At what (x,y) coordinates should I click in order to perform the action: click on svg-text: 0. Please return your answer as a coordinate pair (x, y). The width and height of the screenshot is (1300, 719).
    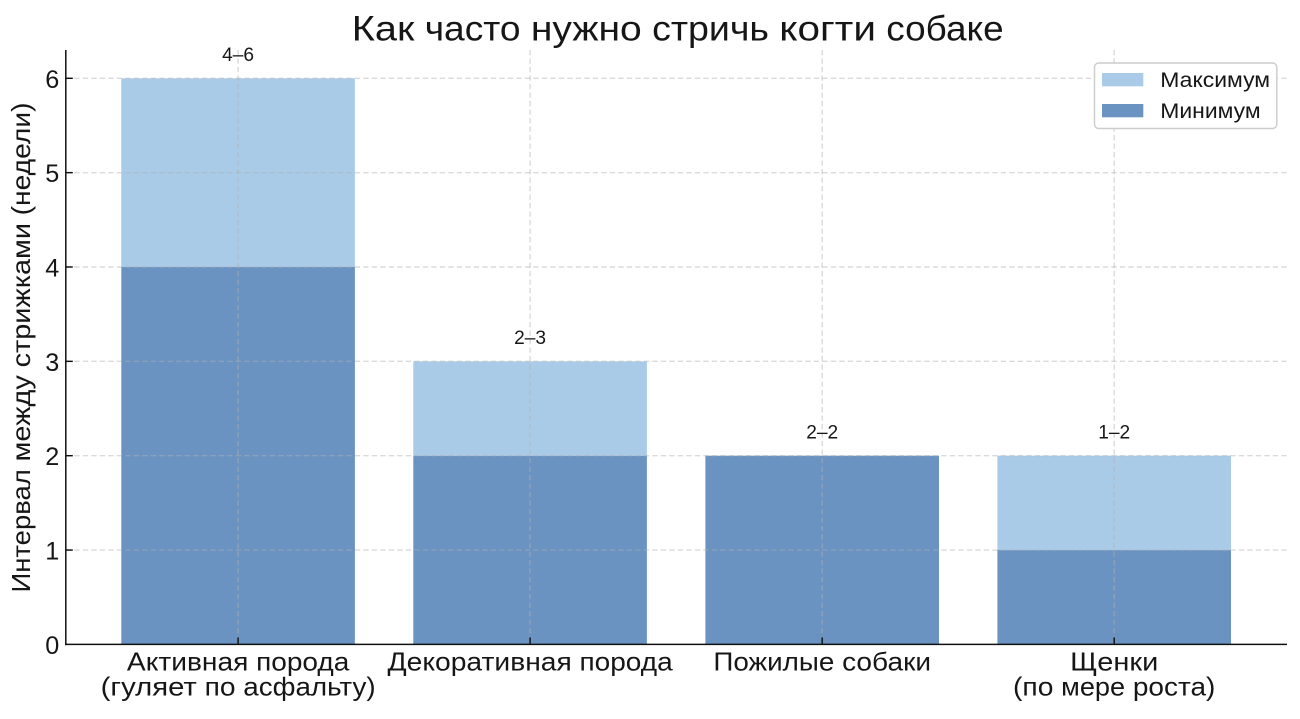
    Looking at the image, I should click on (52, 646).